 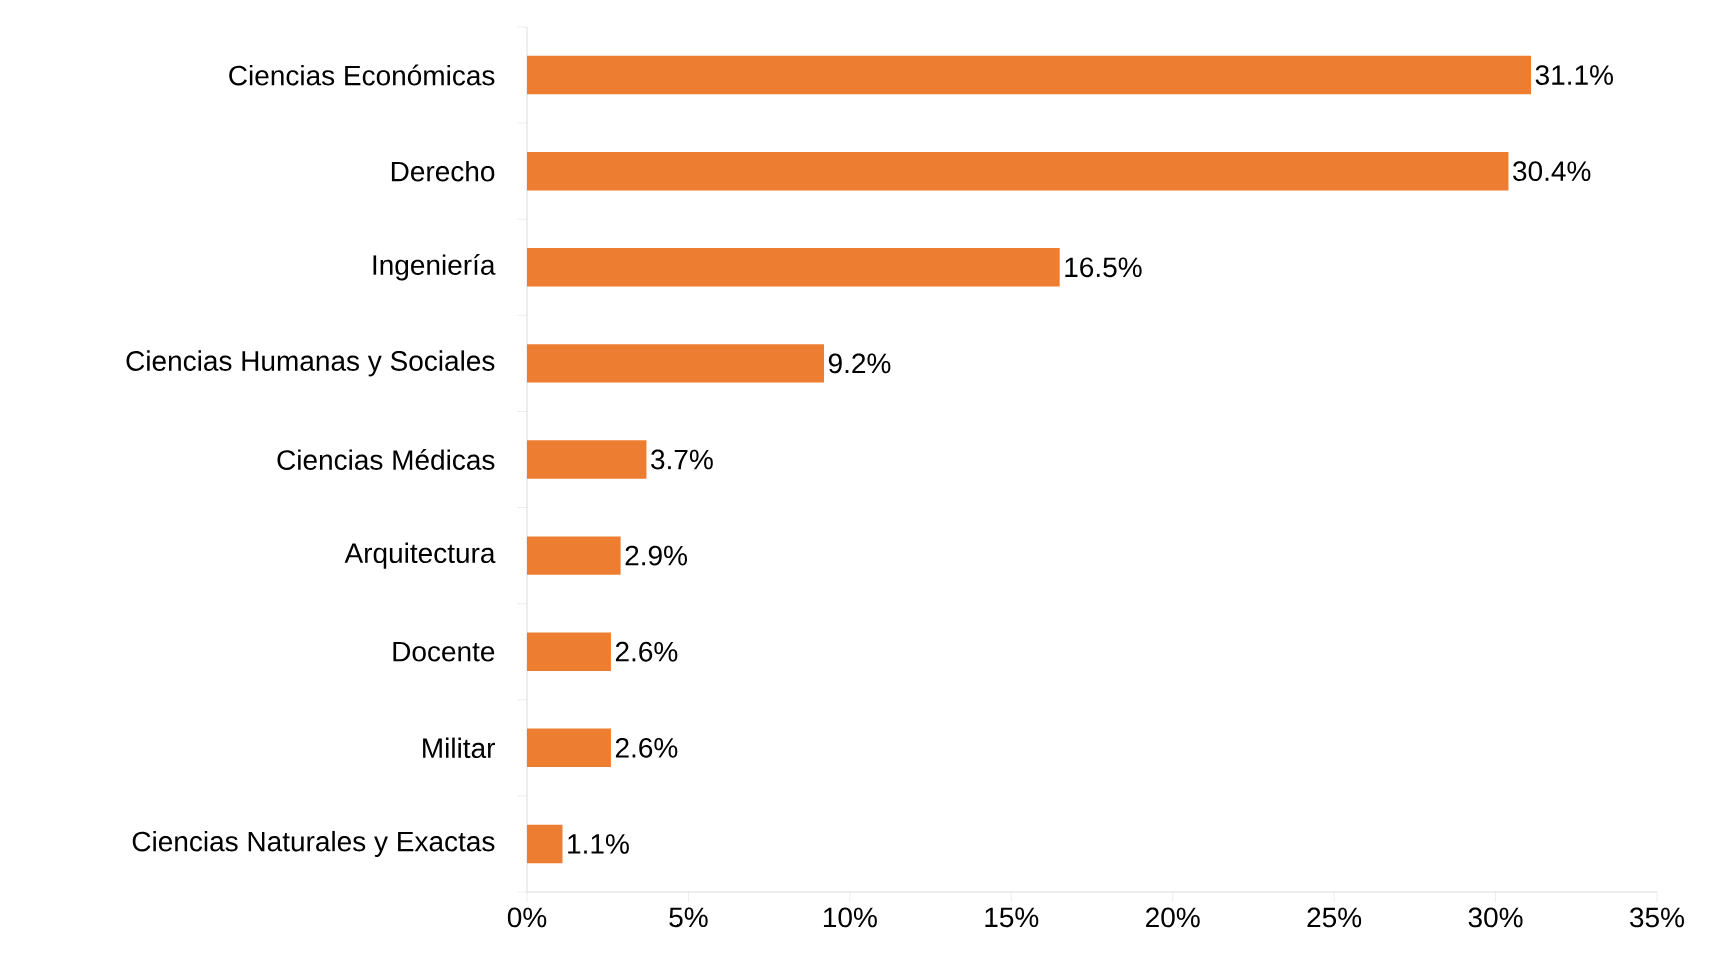 I want to click on data-label: 1.1%, so click(x=598, y=844).